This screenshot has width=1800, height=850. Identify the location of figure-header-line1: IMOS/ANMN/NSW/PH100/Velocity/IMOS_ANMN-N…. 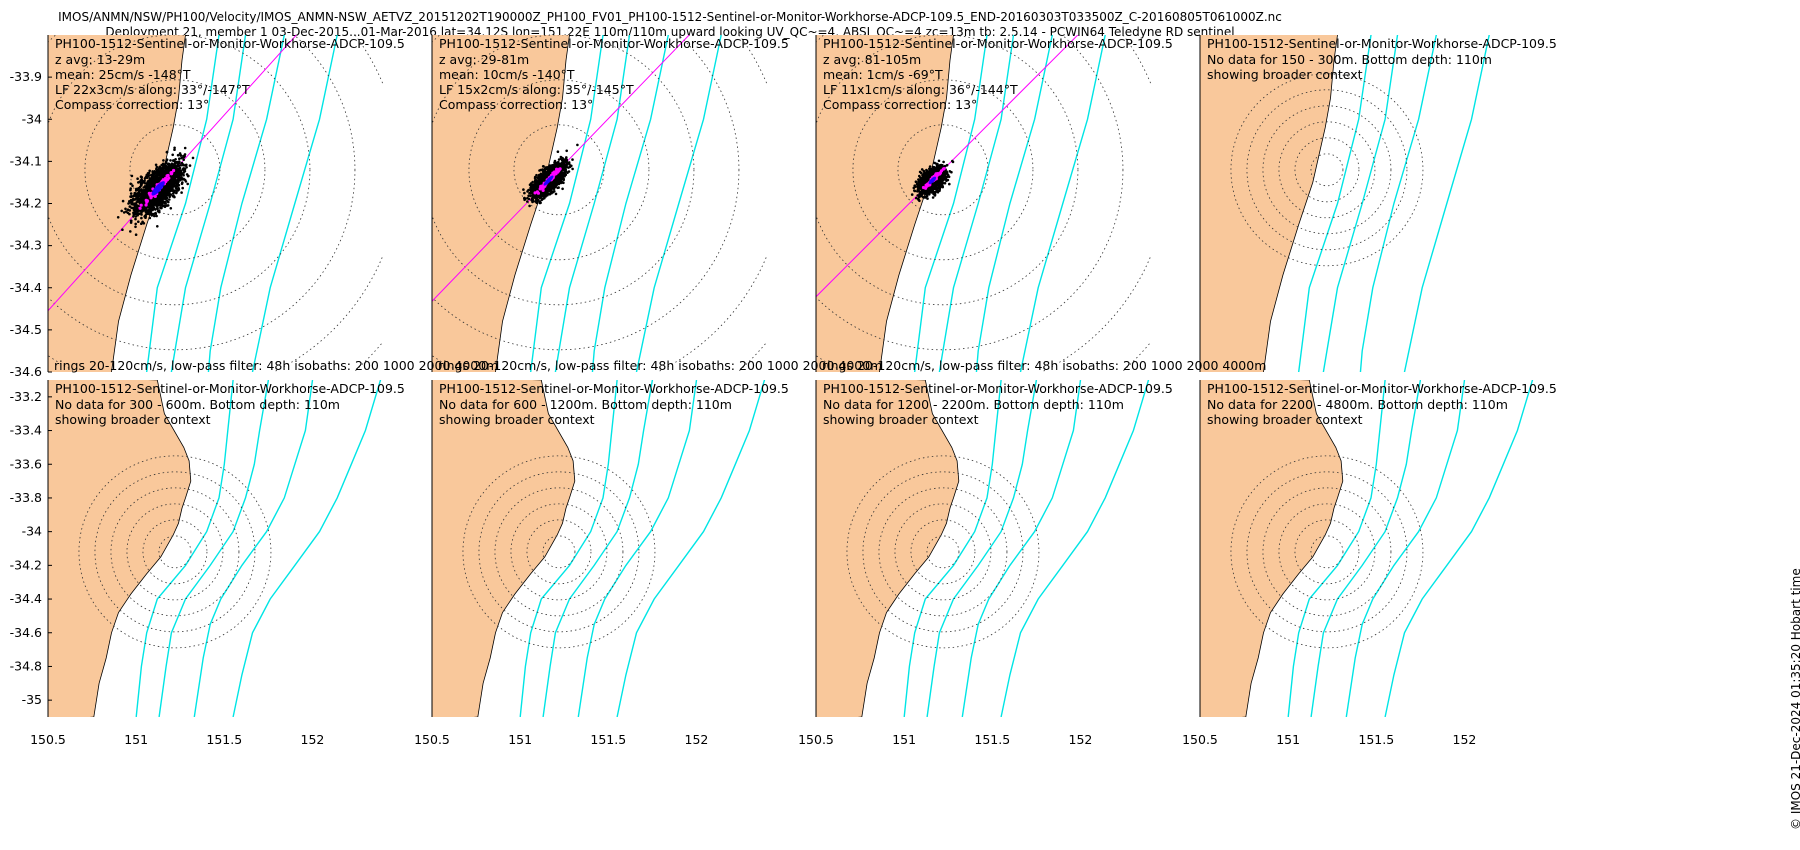
(670, 17).